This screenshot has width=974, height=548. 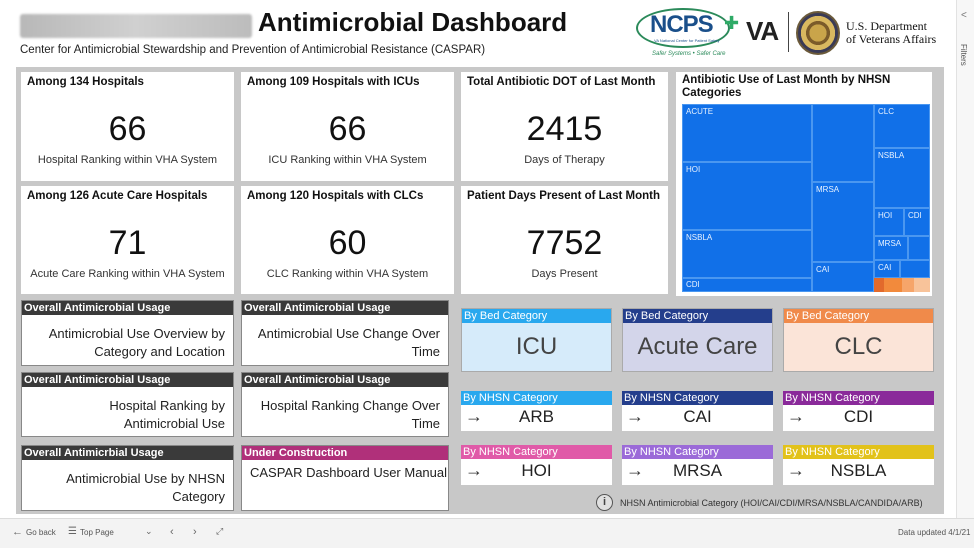 I want to click on treemap-cell-mrsa-acute, so click(x=843, y=143).